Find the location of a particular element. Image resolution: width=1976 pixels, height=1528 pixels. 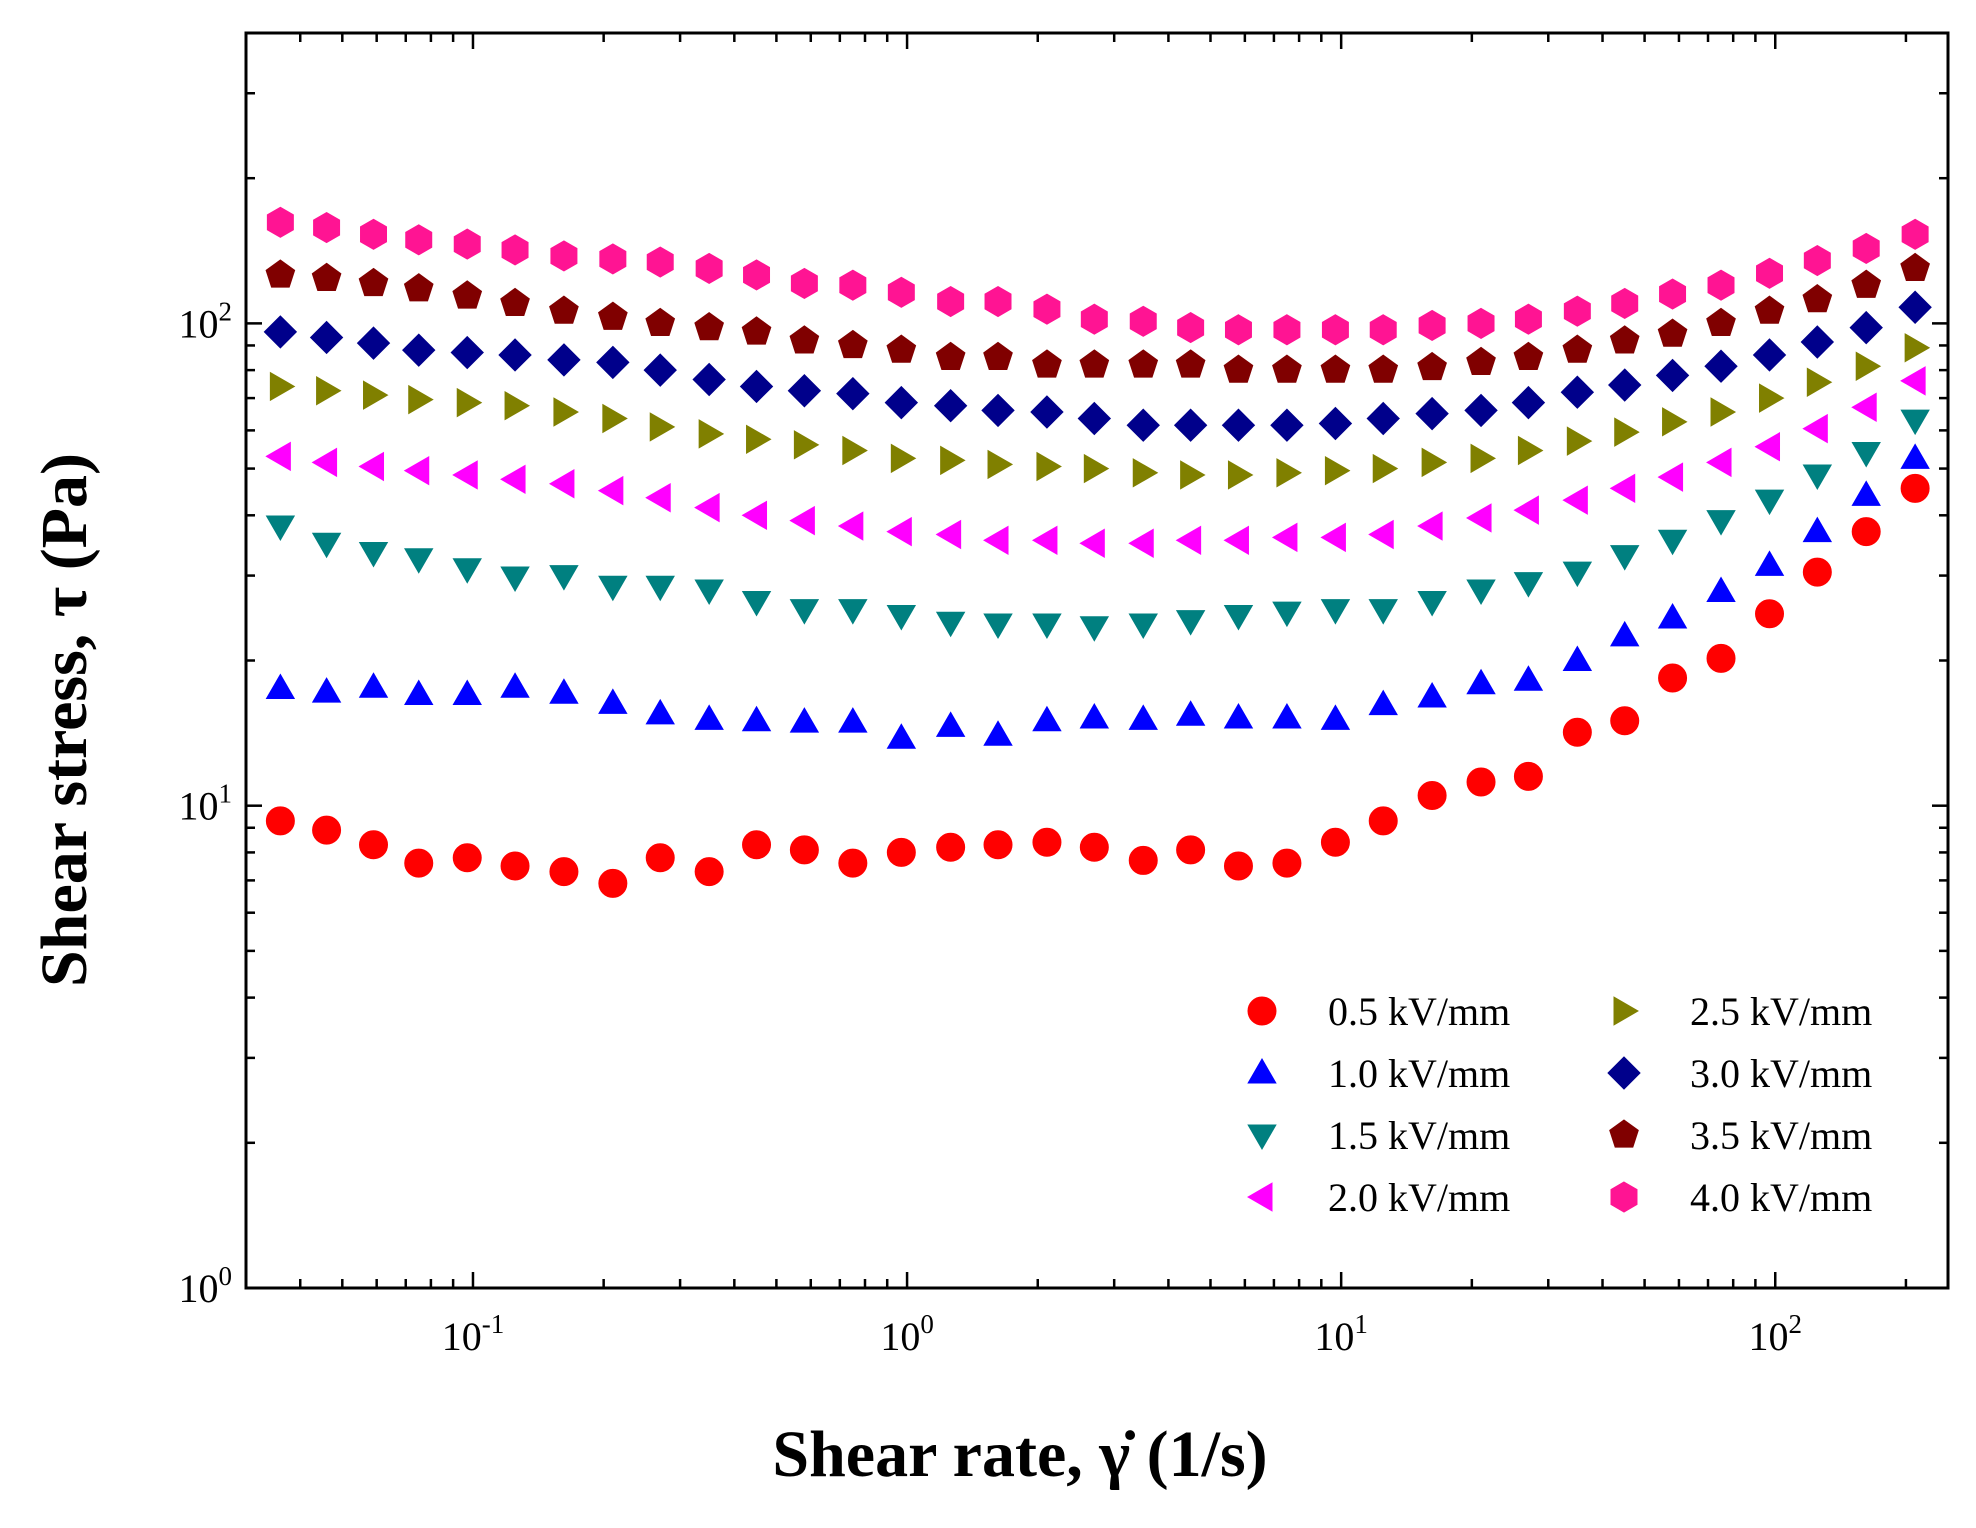

legend-item: 3.0 kV/mm is located at coordinates (1739, 1073).